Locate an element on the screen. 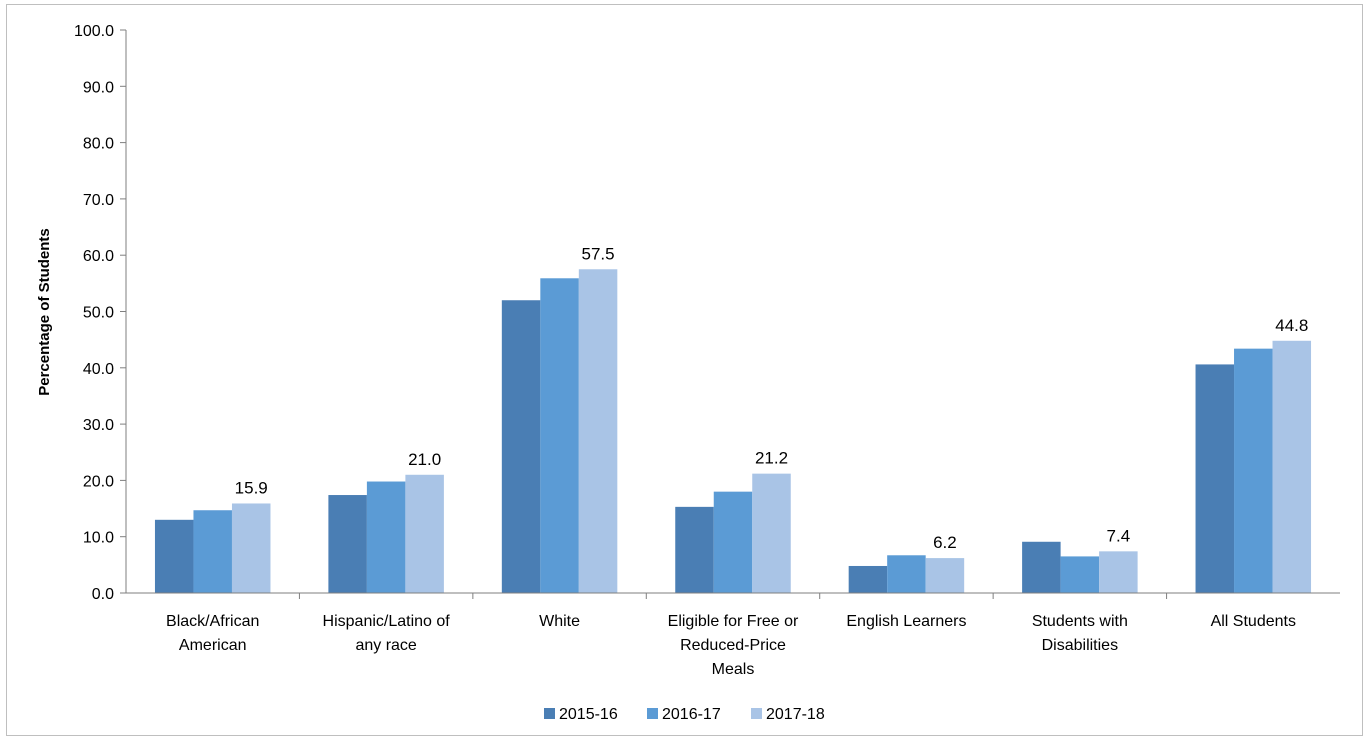  category-label: Reduced-Price is located at coordinates (733, 645).